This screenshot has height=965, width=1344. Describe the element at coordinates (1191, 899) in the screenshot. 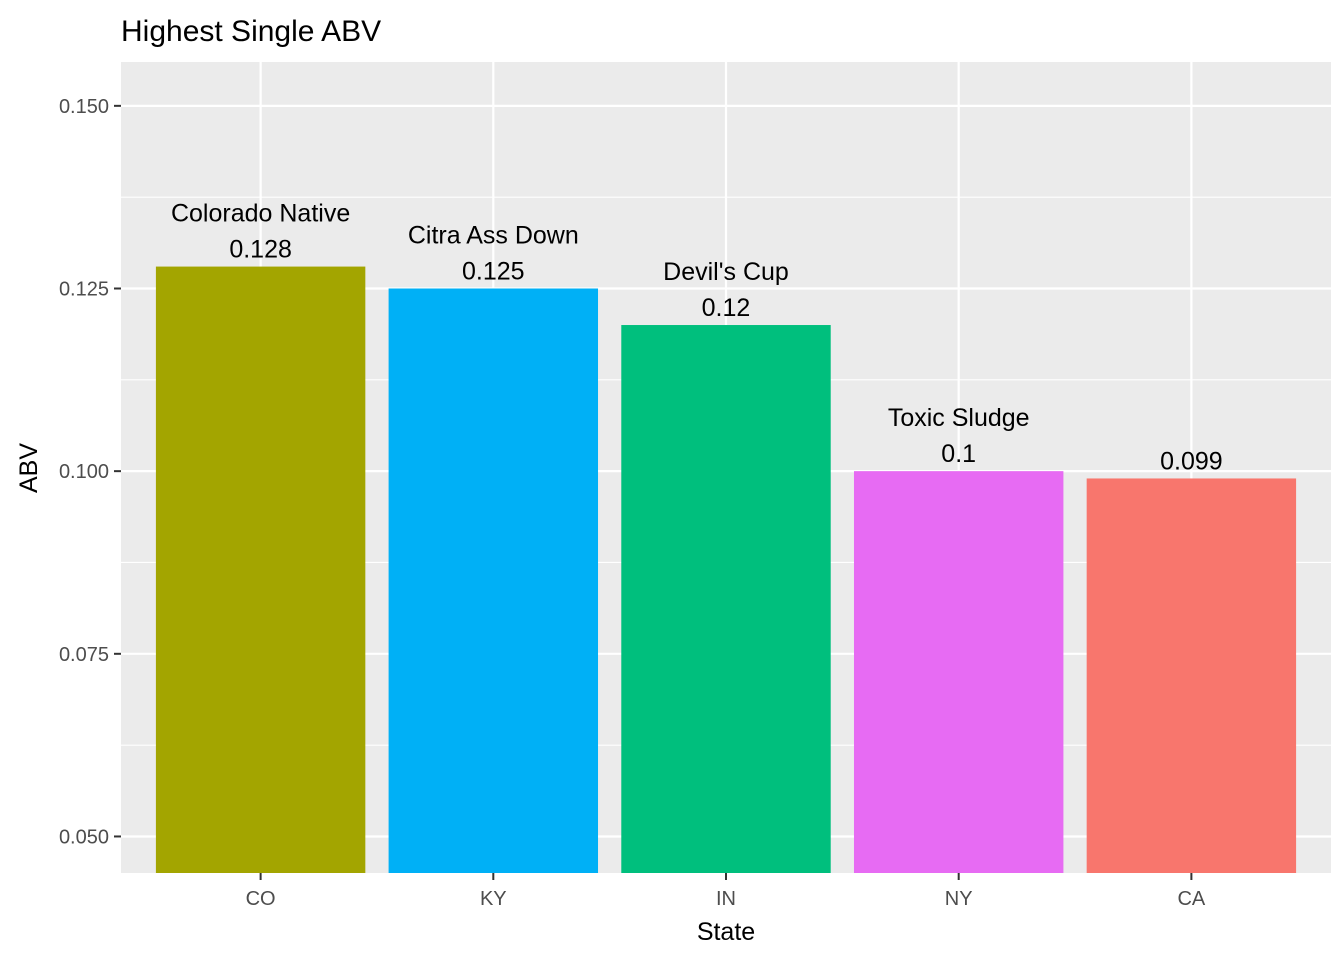

I see `x-tick-label: CA` at that location.